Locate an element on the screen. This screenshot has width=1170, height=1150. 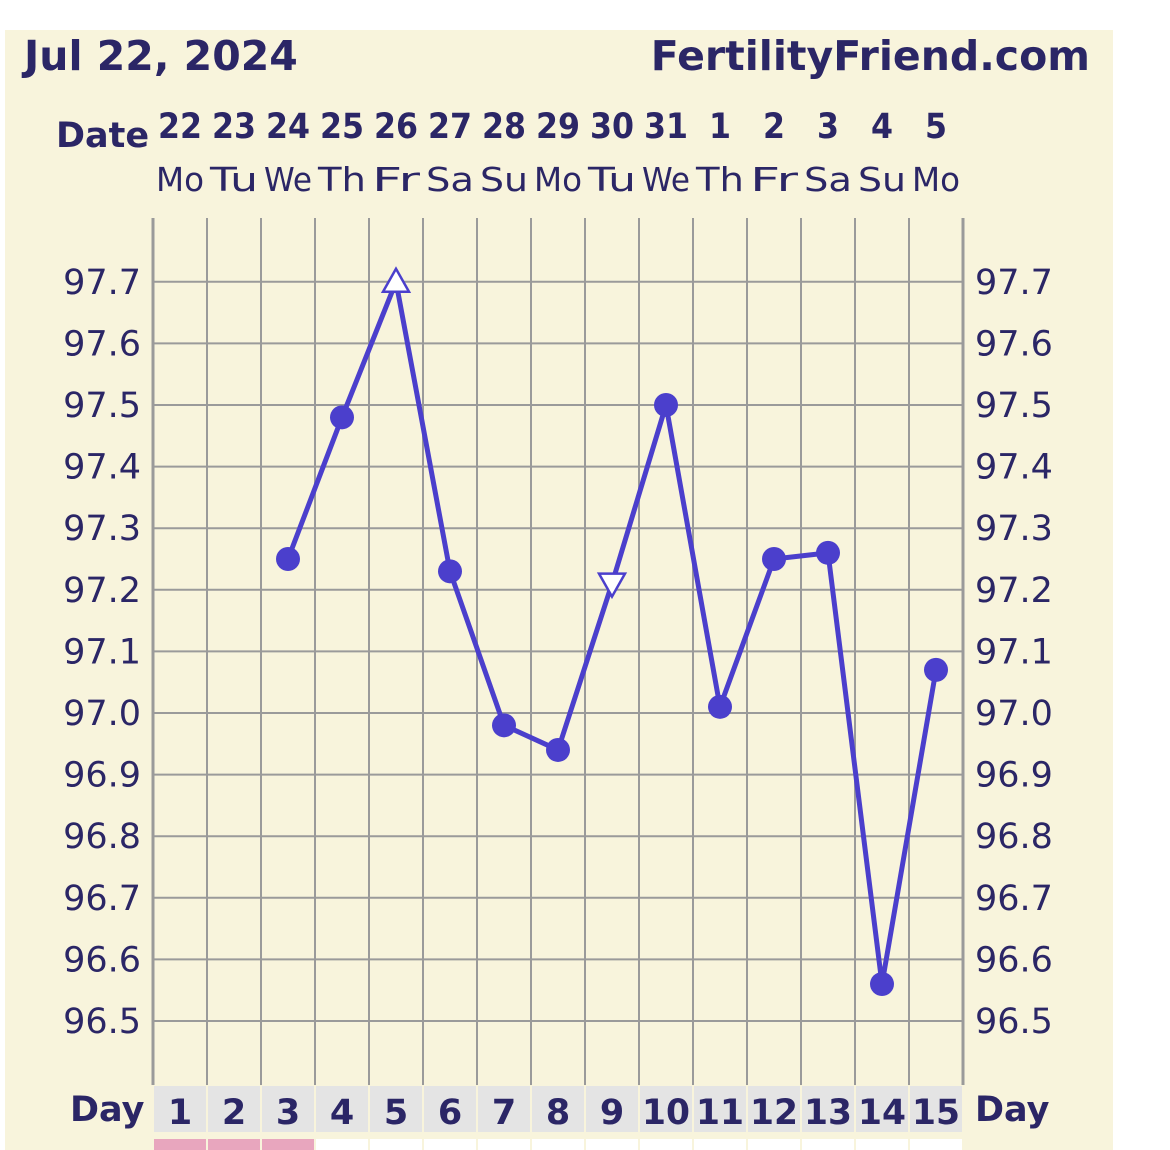
chart-date: Jul 22, 2024 is located at coordinates (161, 56).